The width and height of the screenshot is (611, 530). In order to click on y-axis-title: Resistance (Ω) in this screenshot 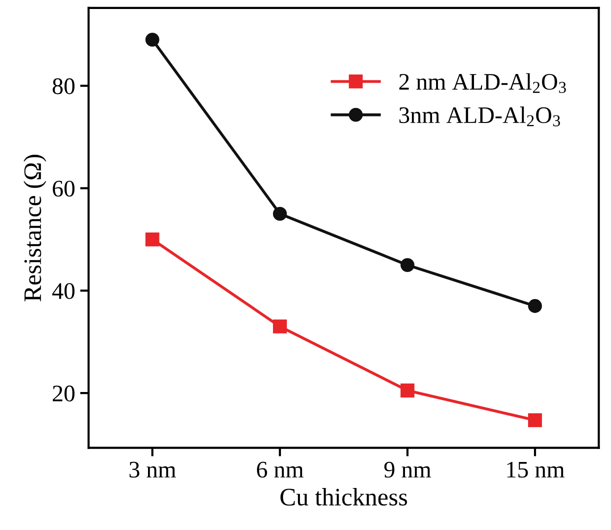, I will do `click(35, 228)`.